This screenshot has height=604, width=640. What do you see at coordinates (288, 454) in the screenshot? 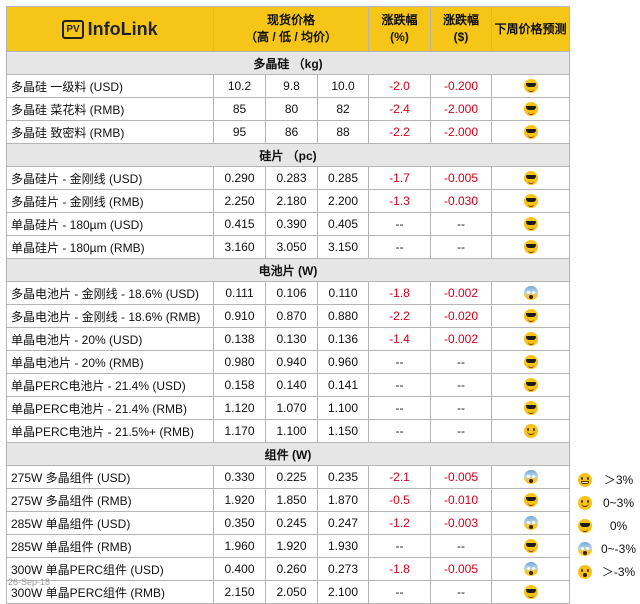
I see `section-title: 组件 (W)` at bounding box center [288, 454].